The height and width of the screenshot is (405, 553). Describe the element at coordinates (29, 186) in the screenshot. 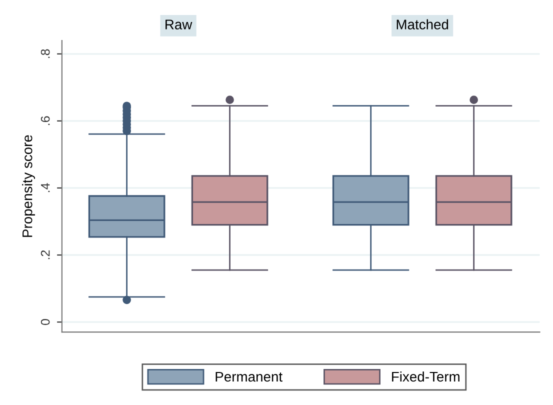

I see `y-axis-title: Propensity score` at that location.